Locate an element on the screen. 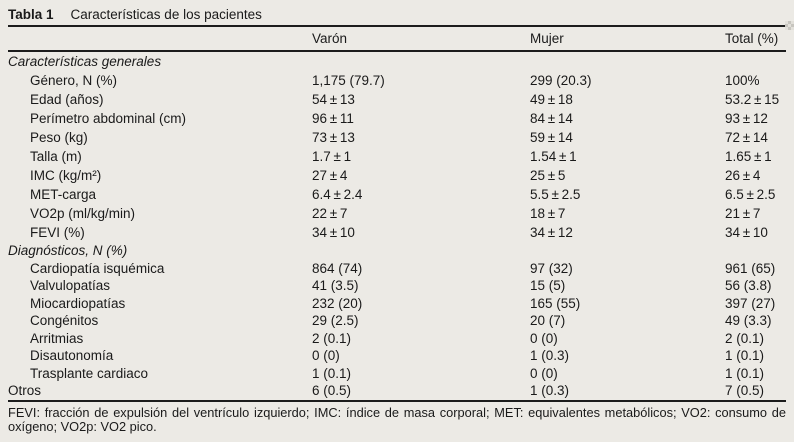 Image resolution: width=794 pixels, height=442 pixels. footnote-rule is located at coordinates (397, 400).